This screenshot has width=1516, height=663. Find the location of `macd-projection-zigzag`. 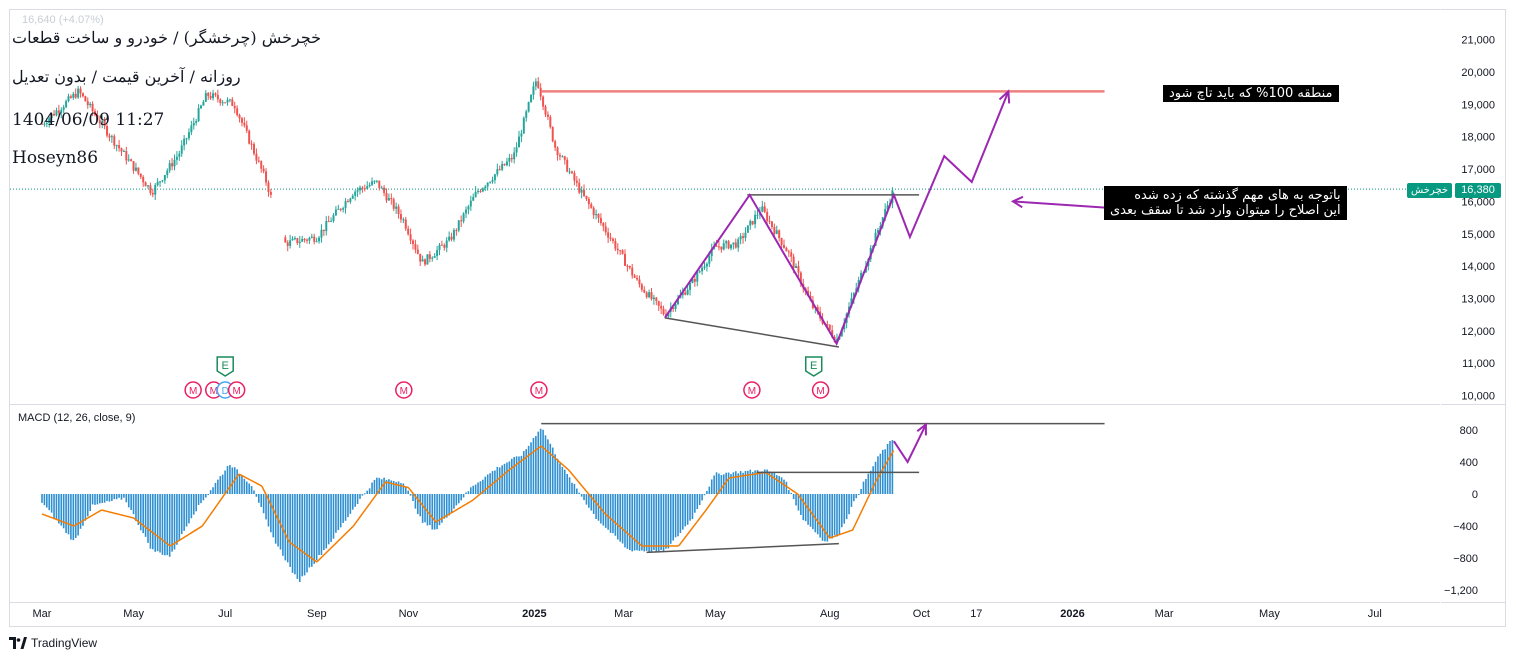

macd-projection-zigzag is located at coordinates (910, 444).